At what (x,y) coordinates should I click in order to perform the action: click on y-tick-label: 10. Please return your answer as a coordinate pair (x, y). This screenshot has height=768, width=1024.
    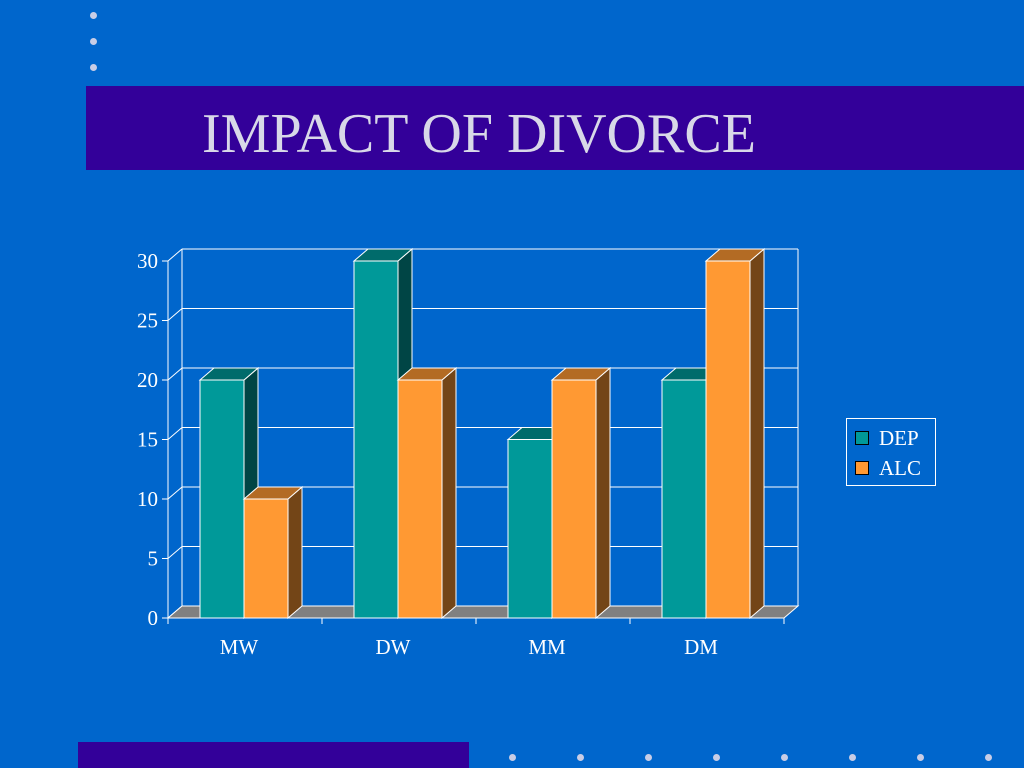
    Looking at the image, I should click on (147, 499).